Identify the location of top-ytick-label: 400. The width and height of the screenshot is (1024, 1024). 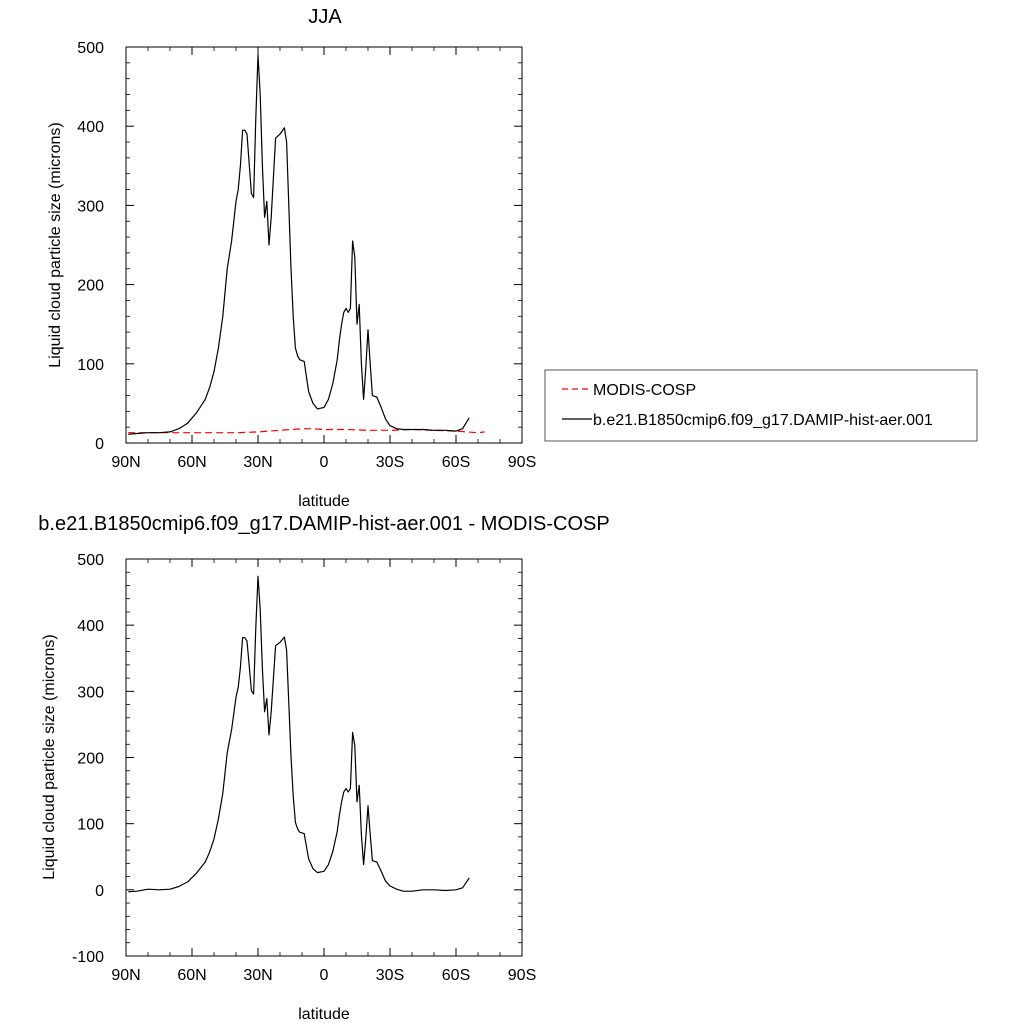
(90, 127).